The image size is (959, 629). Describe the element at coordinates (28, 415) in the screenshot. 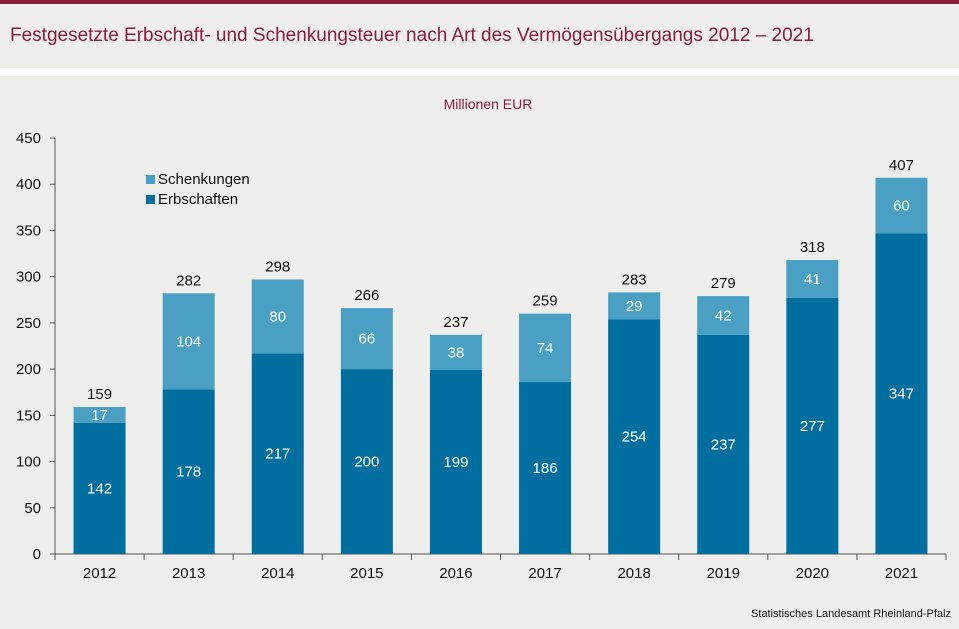

I see `y-tick-label: 150` at that location.